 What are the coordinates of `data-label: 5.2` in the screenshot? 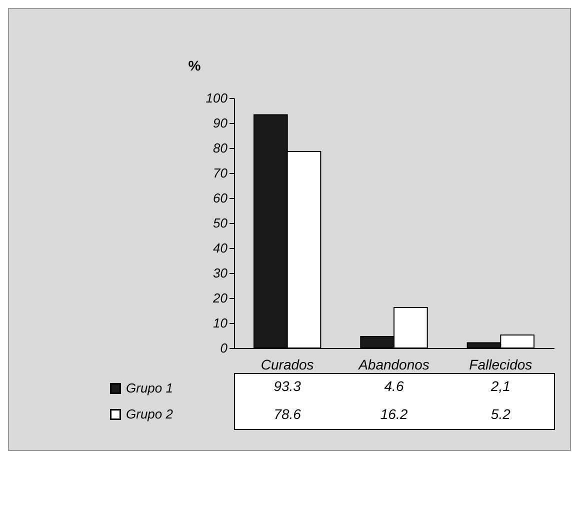 It's located at (500, 414).